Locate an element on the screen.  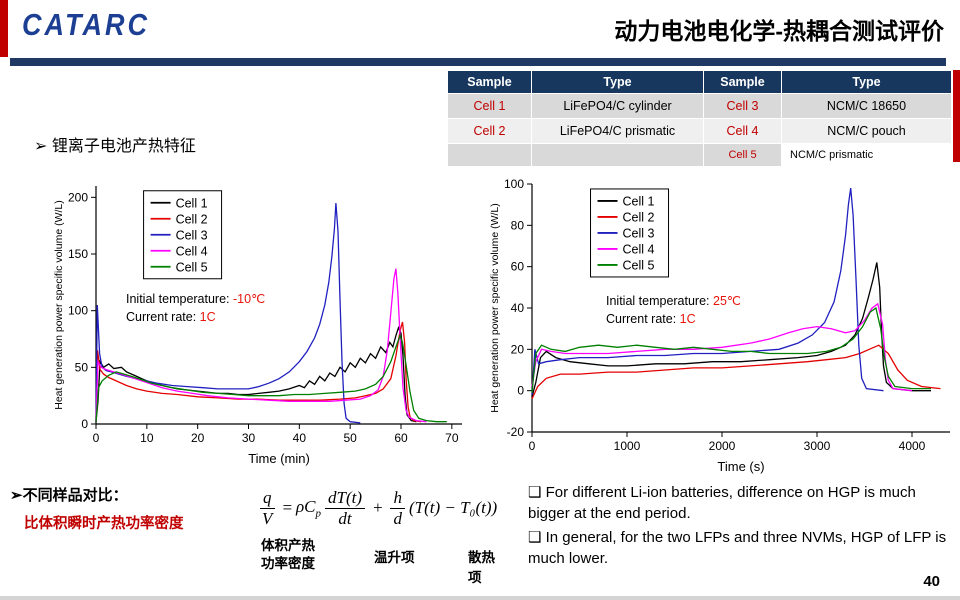
table-row: Cell 5 NCM/C prismatic is located at coordinates (699, 155).